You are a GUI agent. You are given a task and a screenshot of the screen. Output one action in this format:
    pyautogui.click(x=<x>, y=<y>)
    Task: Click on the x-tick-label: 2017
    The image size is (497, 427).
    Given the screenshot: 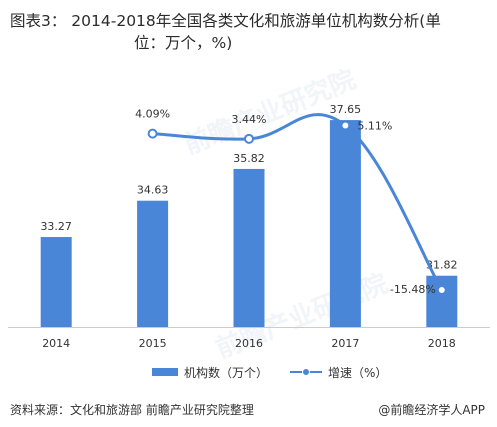 What is the action you would take?
    pyautogui.click(x=345, y=343)
    